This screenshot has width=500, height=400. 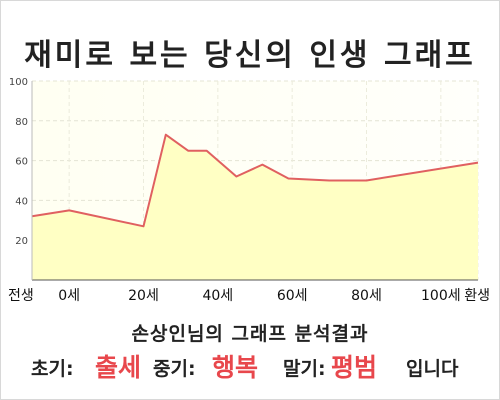 What do you see at coordinates (21, 296) in the screenshot?
I see `x-tick-label: 전생` at bounding box center [21, 296].